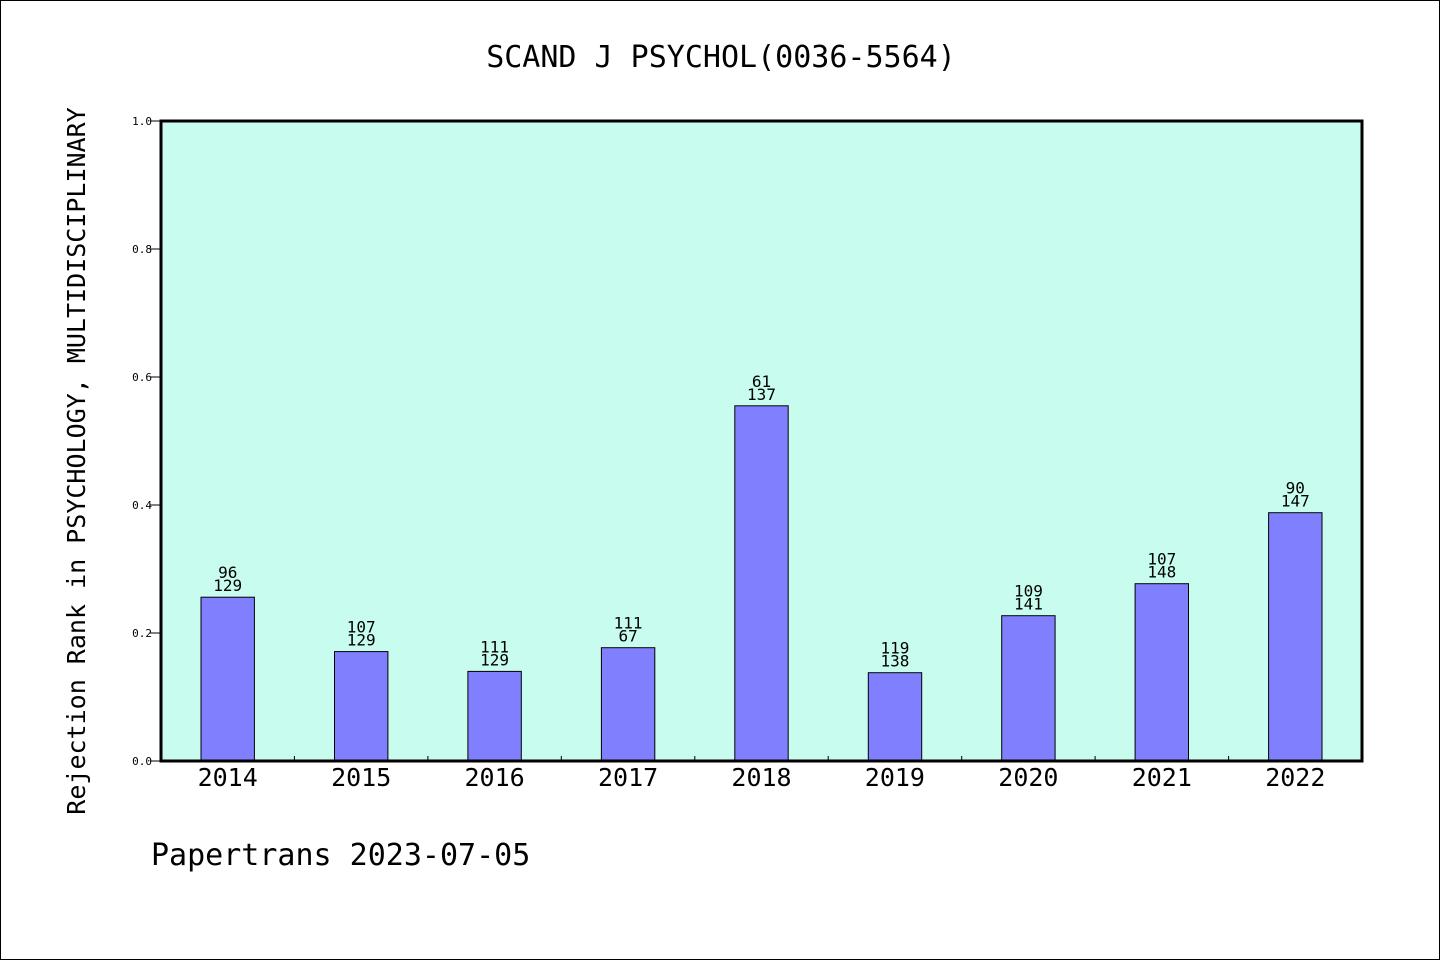  What do you see at coordinates (1295, 637) in the screenshot?
I see `bar-2022` at bounding box center [1295, 637].